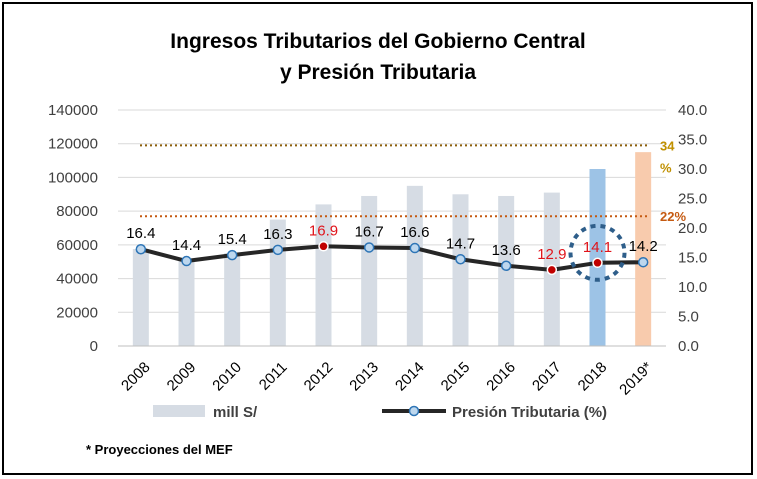  What do you see at coordinates (73, 144) in the screenshot?
I see `left-axis-tick-label: 120000` at bounding box center [73, 144].